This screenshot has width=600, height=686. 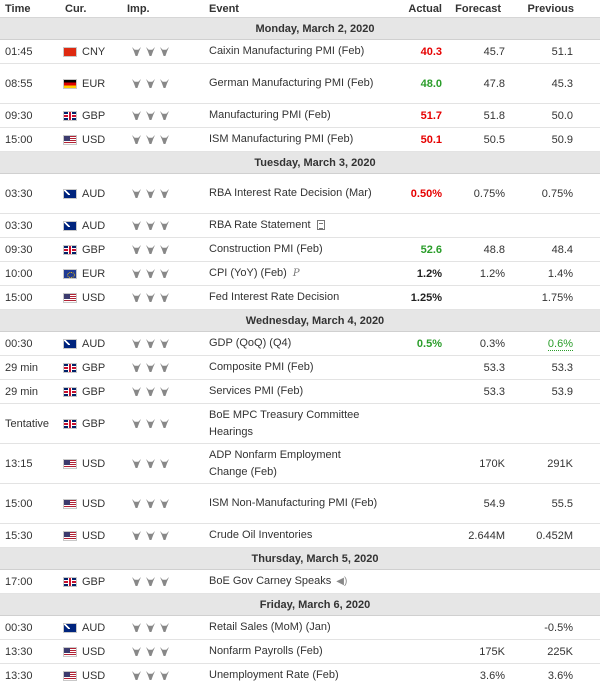 I want to click on event-name: ISM Manufacturing PMI (Feb), so click(x=293, y=139).